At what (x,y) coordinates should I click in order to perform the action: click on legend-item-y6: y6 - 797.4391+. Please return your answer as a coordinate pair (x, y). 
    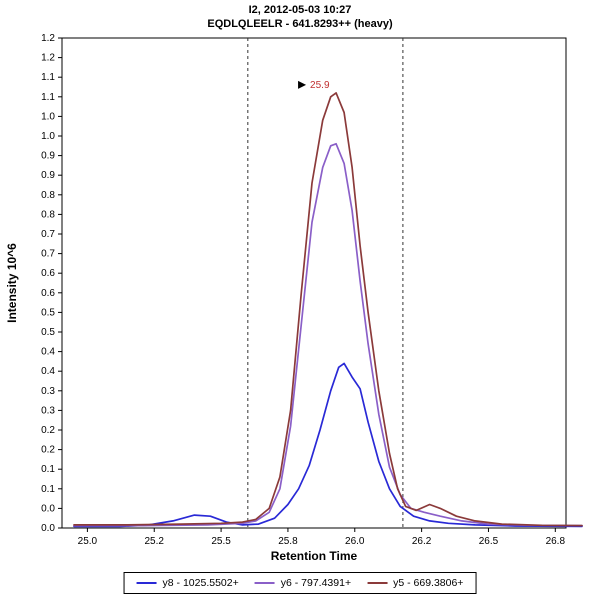
    Looking at the image, I should click on (303, 583).